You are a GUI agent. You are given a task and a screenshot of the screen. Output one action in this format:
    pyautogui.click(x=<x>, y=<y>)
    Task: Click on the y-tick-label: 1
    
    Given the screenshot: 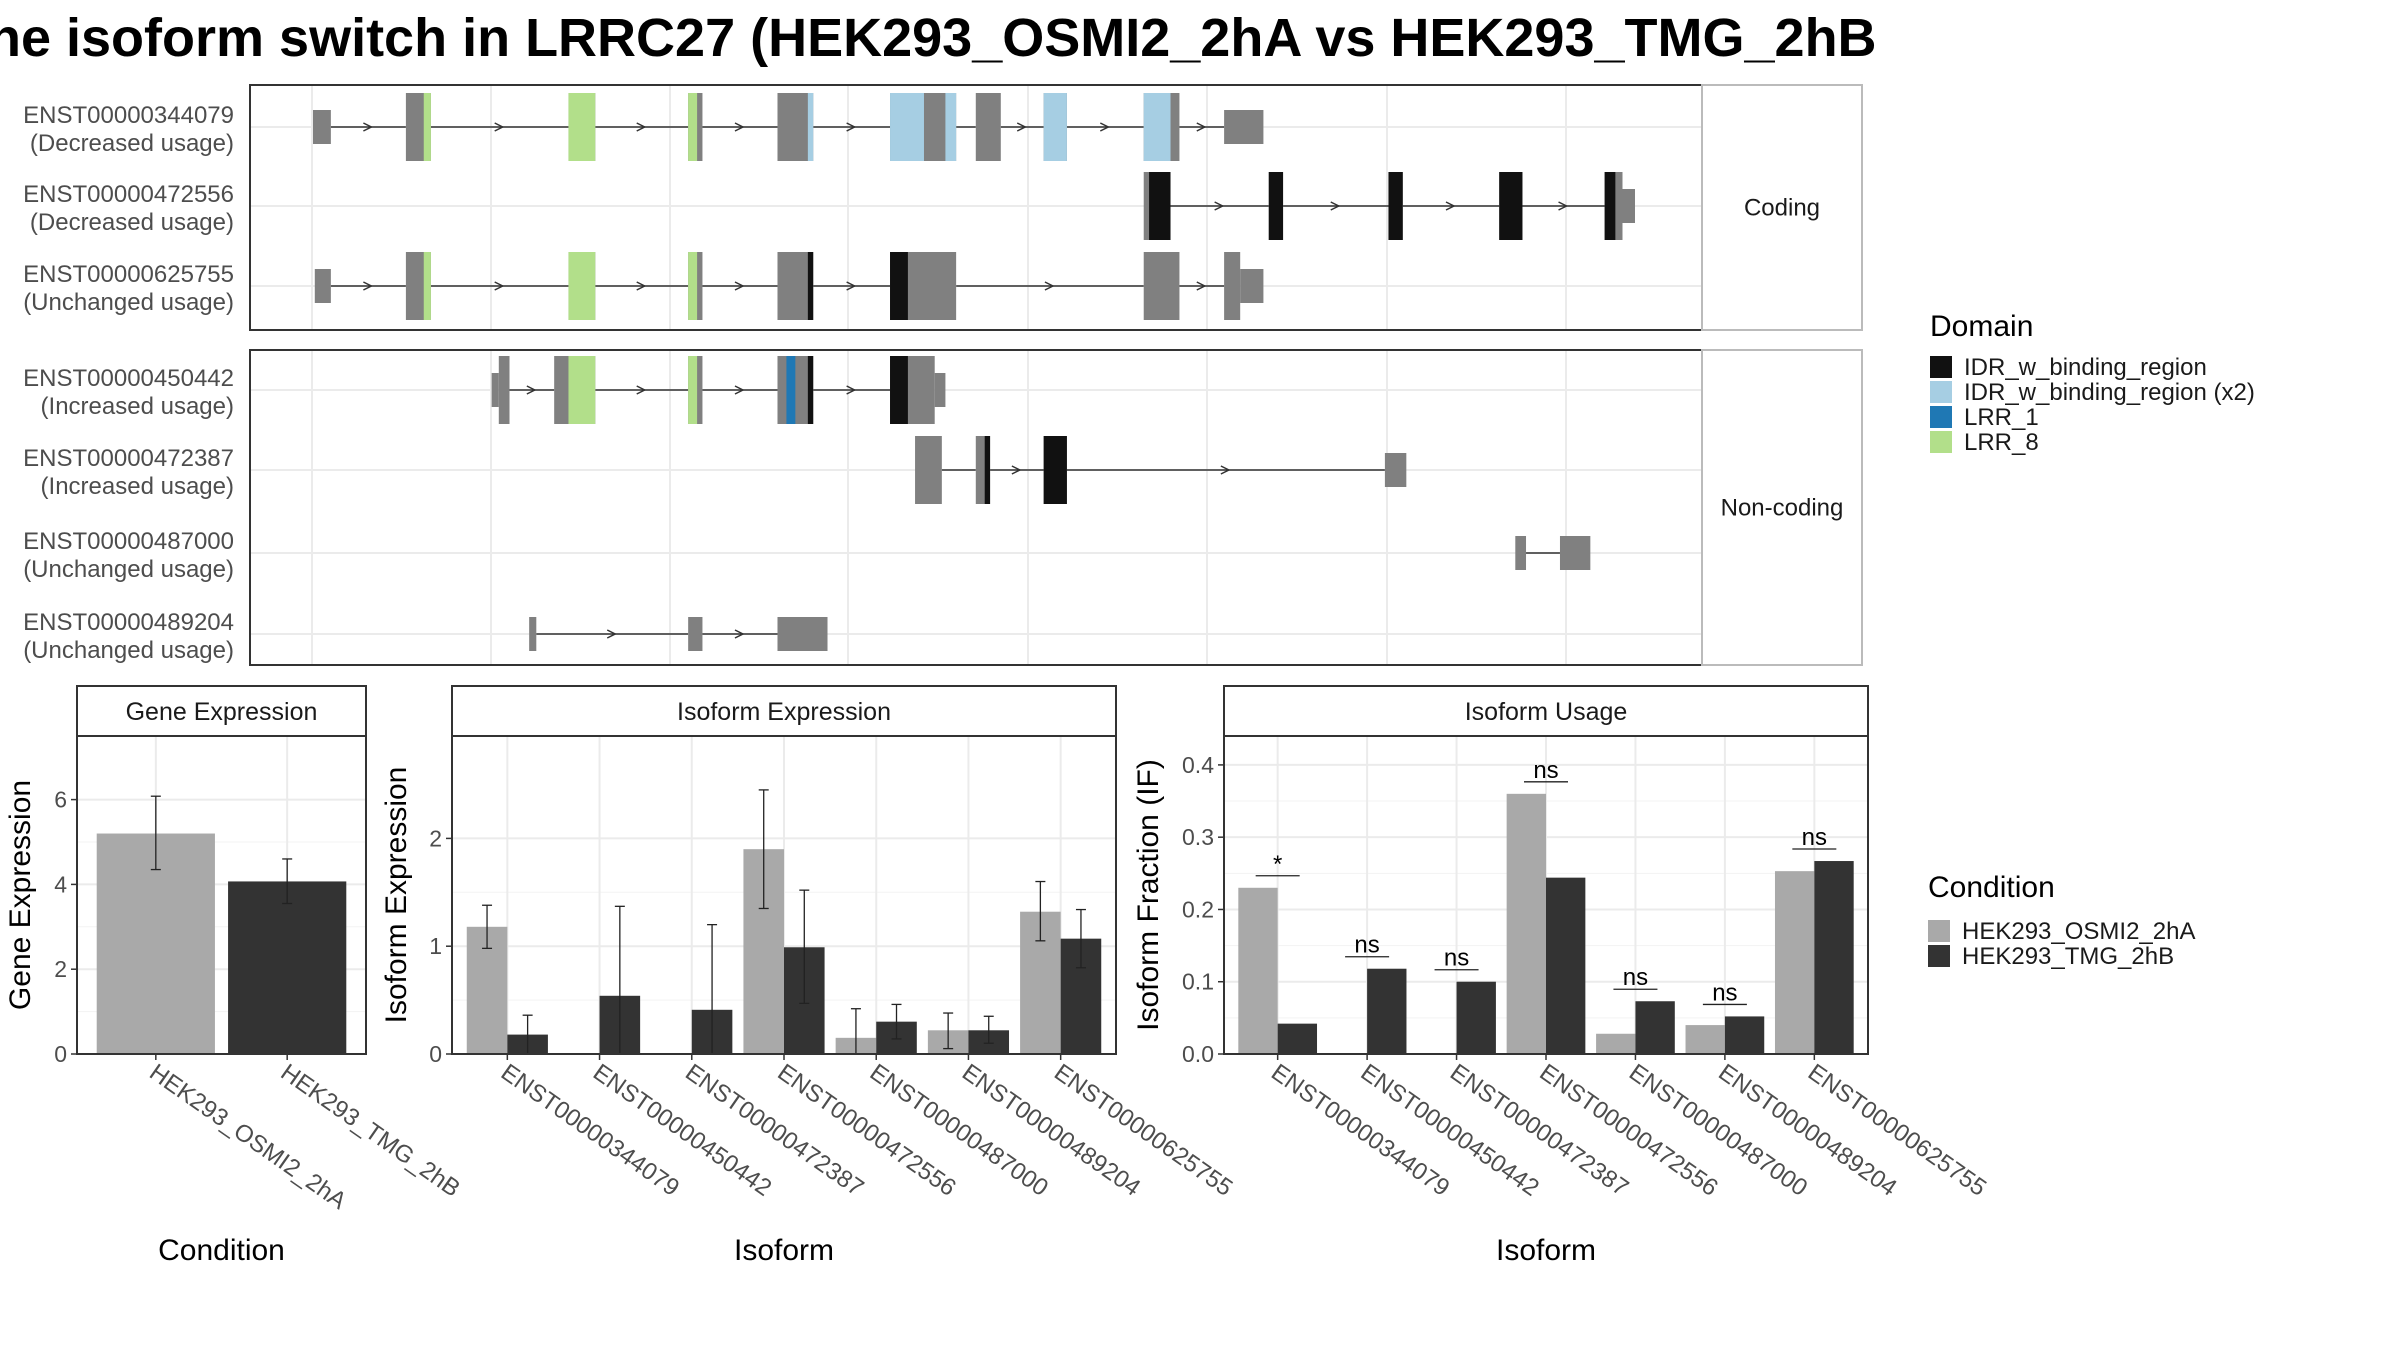 What is the action you would take?
    pyautogui.click(x=435, y=946)
    